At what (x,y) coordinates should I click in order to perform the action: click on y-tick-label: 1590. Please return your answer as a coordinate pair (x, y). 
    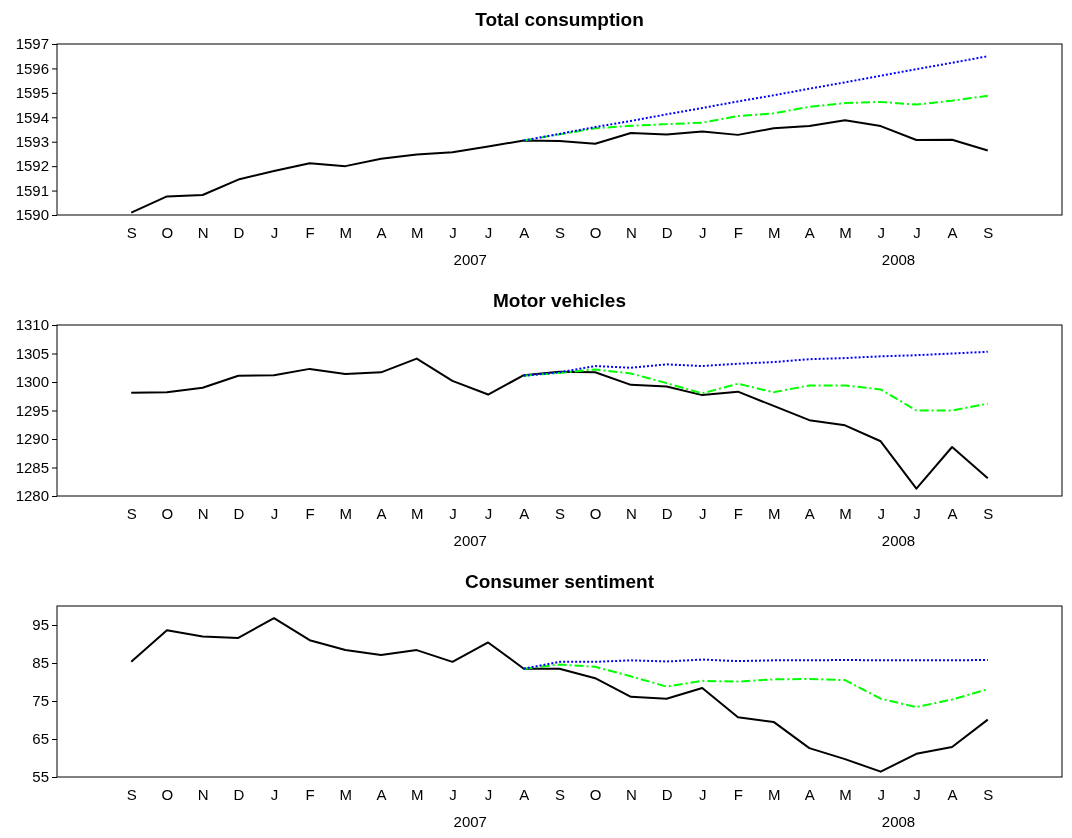
    Looking at the image, I should click on (32, 215).